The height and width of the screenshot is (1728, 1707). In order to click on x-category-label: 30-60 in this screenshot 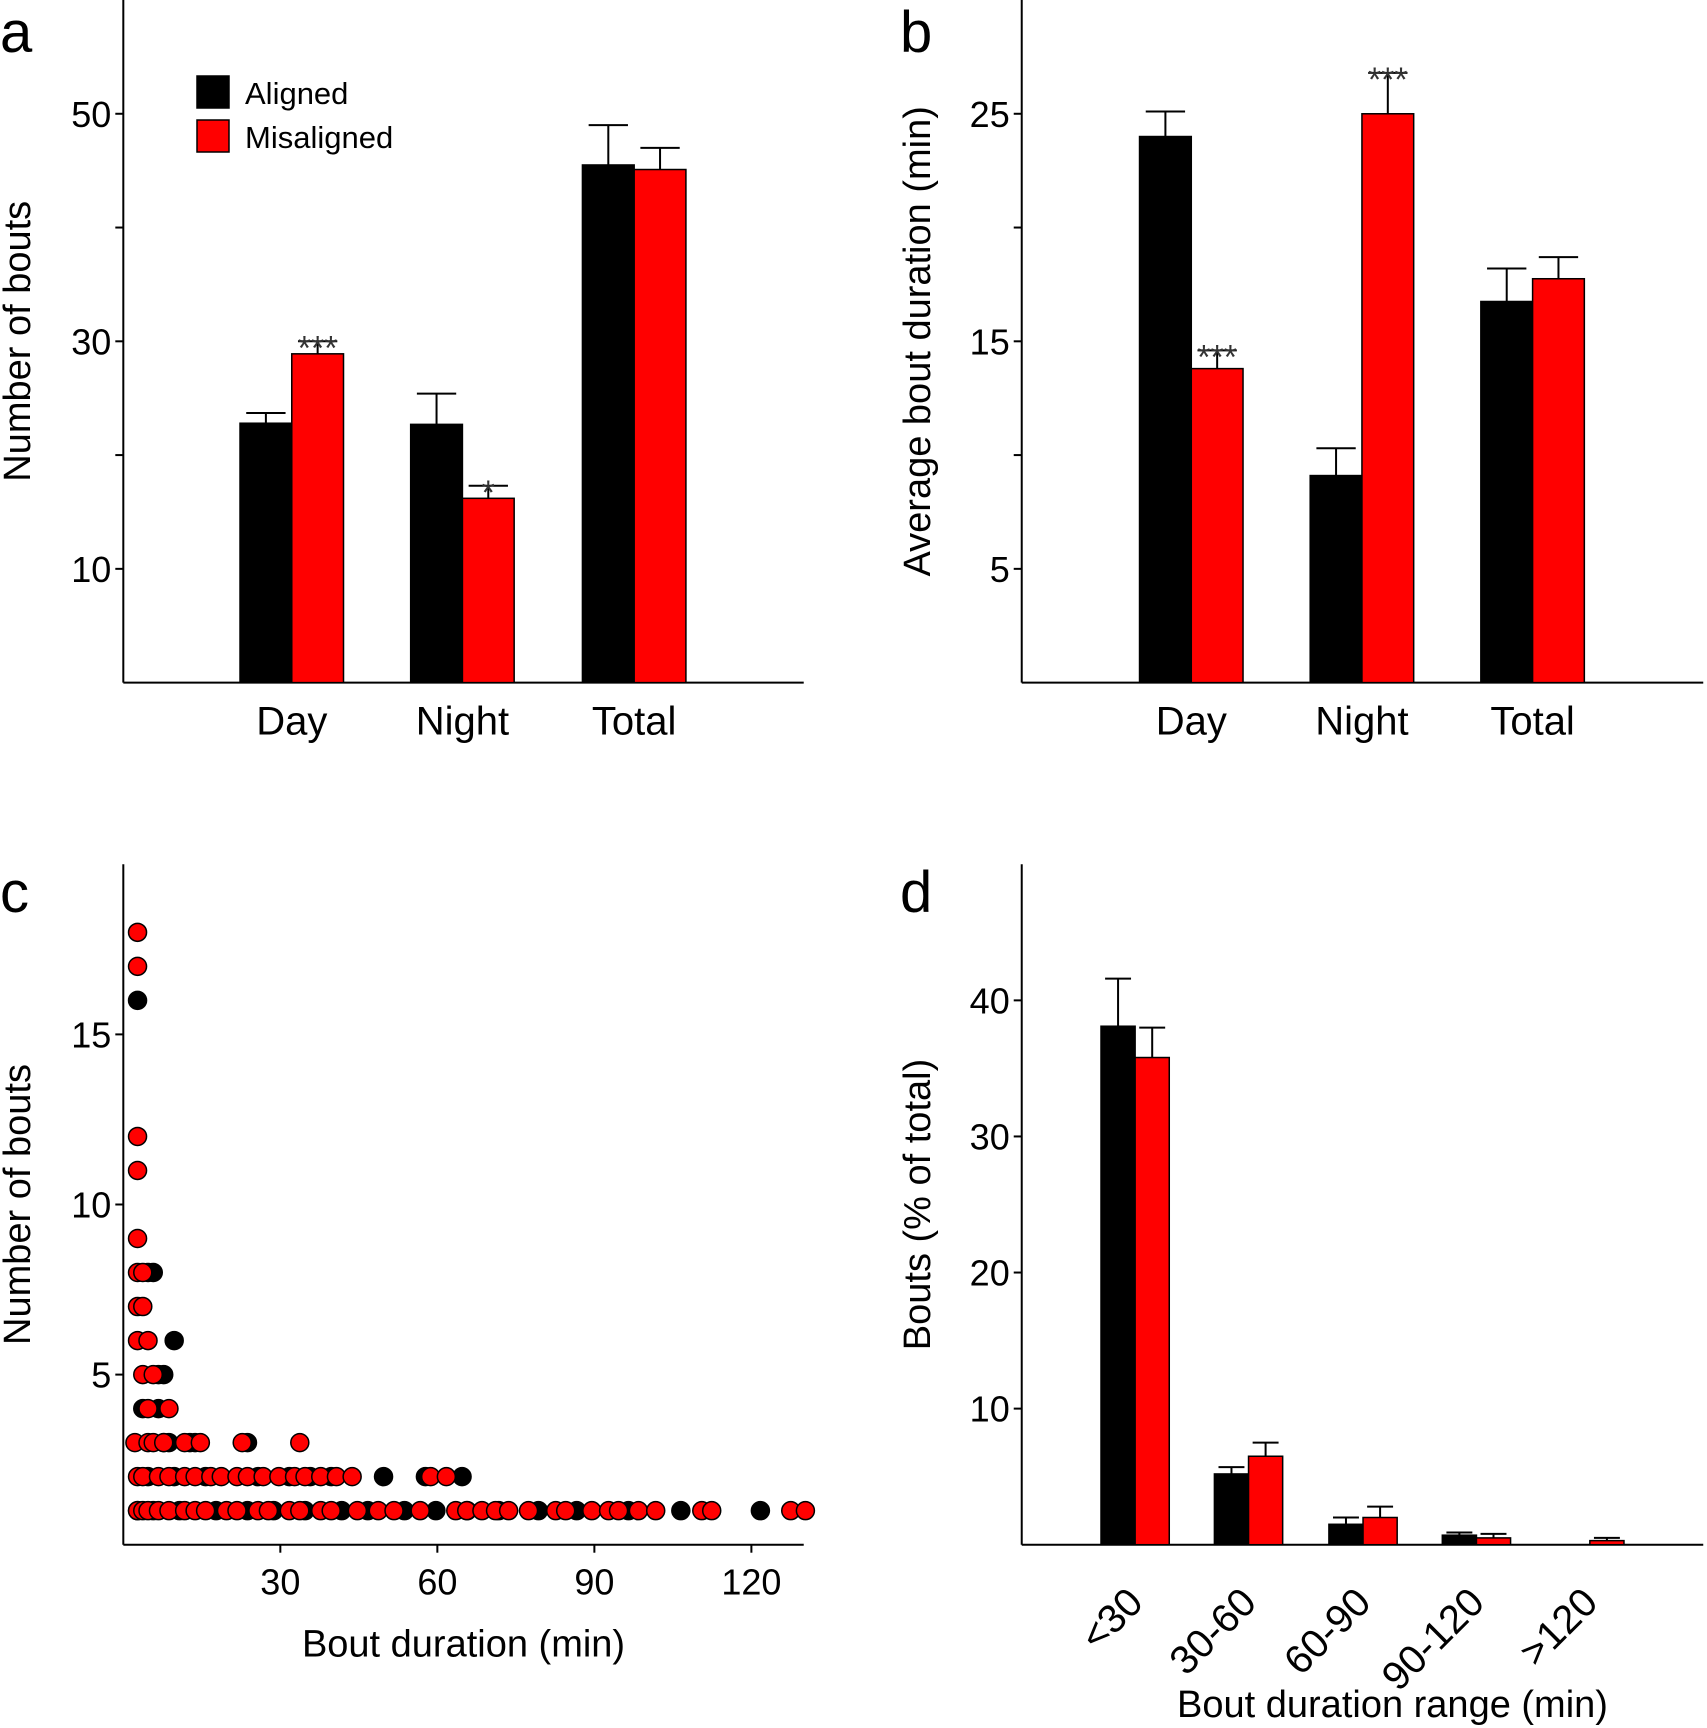, I will do `click(1212, 1631)`.